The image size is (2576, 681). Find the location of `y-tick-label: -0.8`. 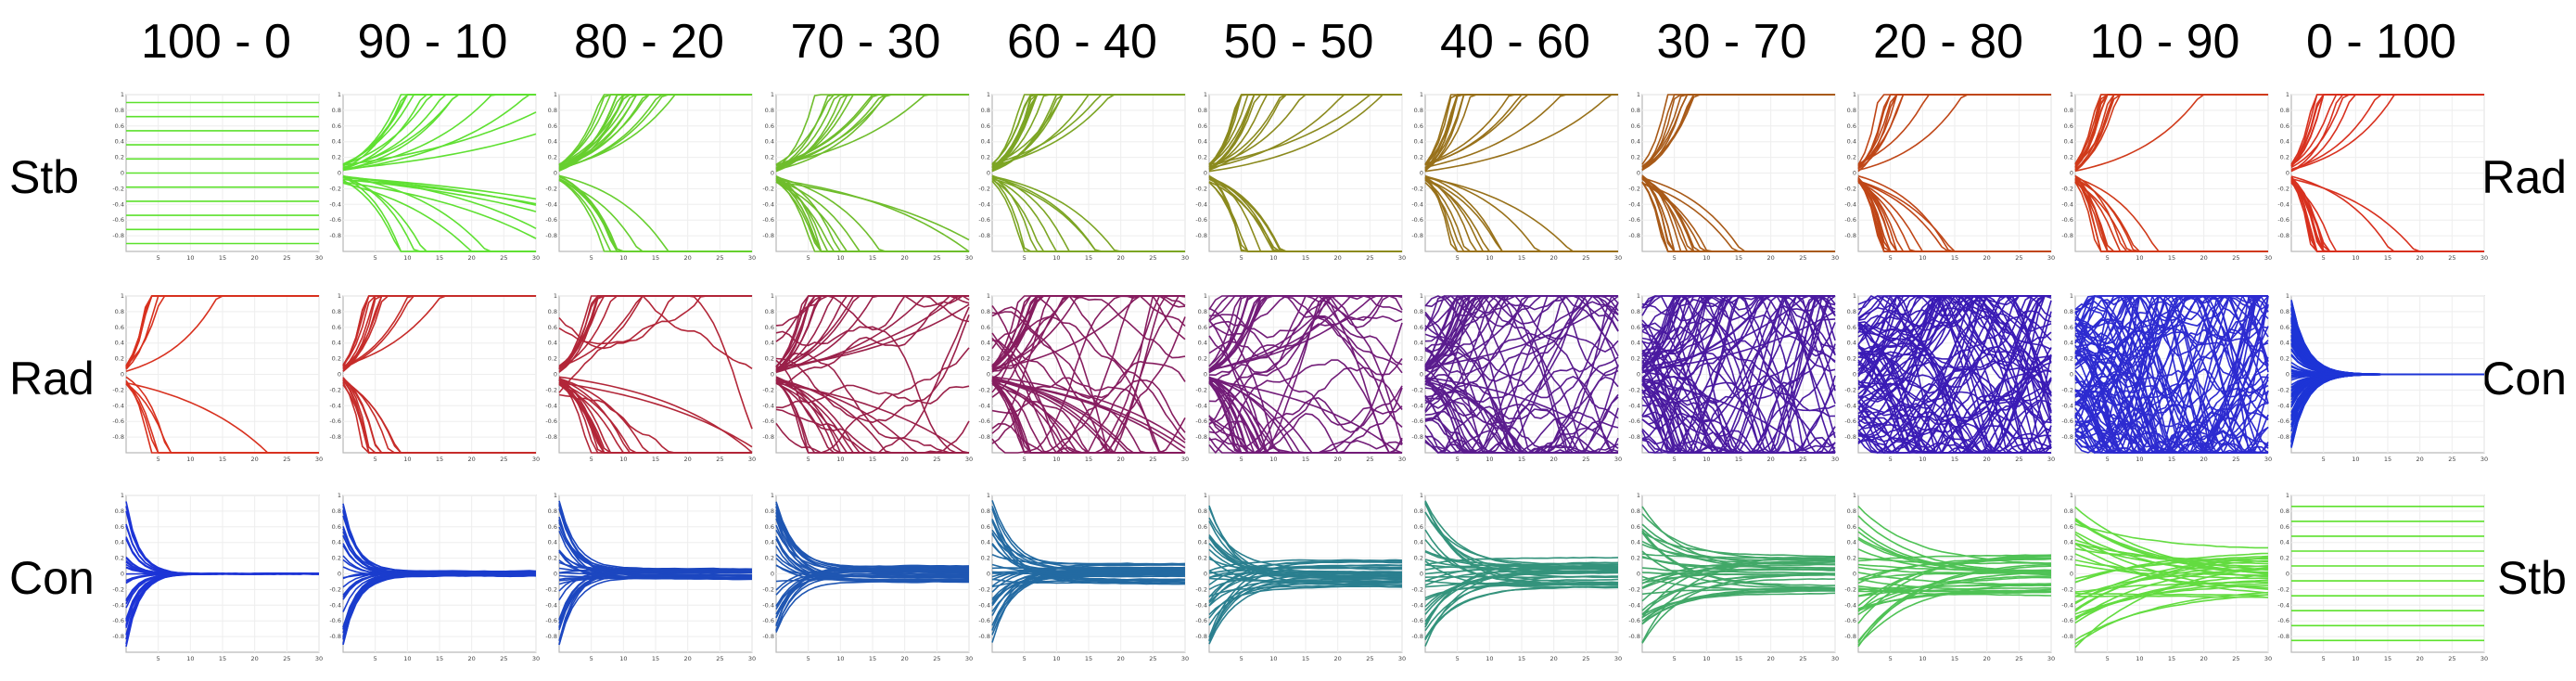

y-tick-label: -0.8 is located at coordinates (551, 235).